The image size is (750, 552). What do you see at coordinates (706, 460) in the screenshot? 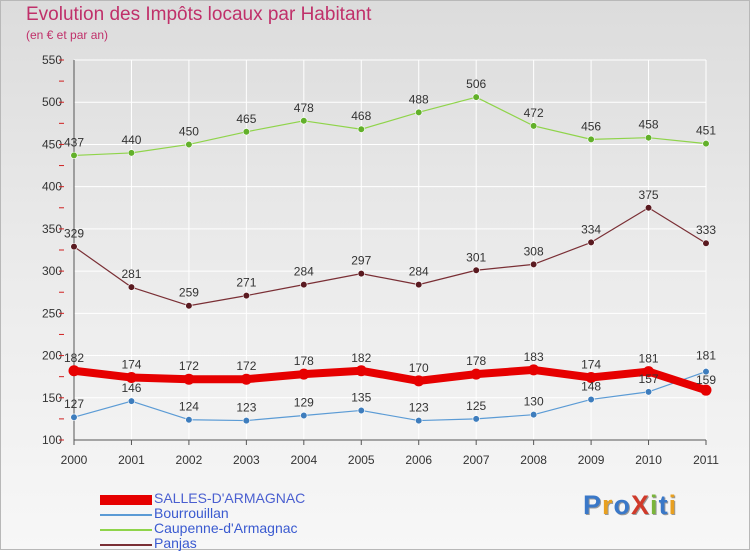
I see `x-tick-label: 2011` at bounding box center [706, 460].